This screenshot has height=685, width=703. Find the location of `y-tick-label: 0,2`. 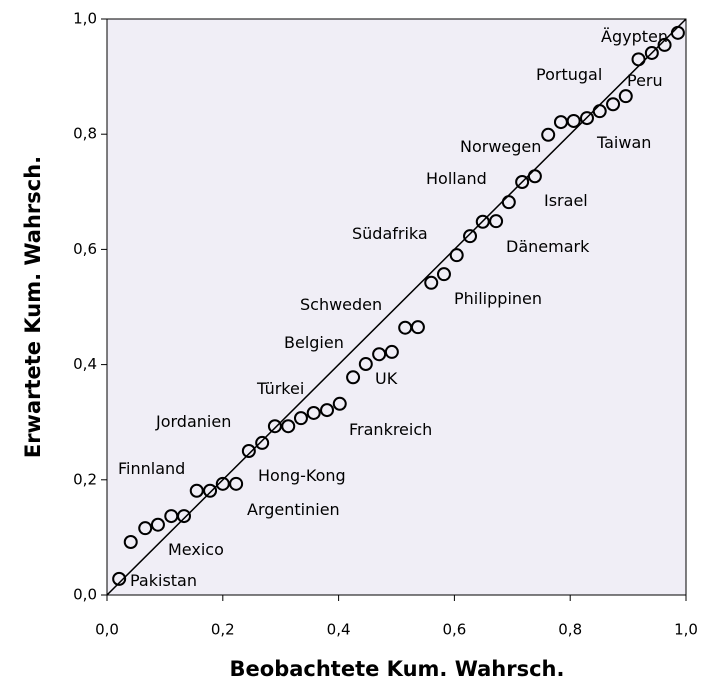

y-tick-label: 0,2 is located at coordinates (85, 479).